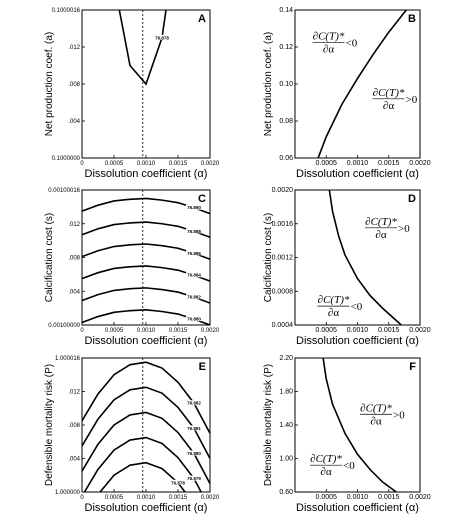 Image resolution: width=474 pixels, height=526 pixels. What do you see at coordinates (286, 459) in the screenshot?
I see `y-tick-label: 1.00` at bounding box center [286, 459].